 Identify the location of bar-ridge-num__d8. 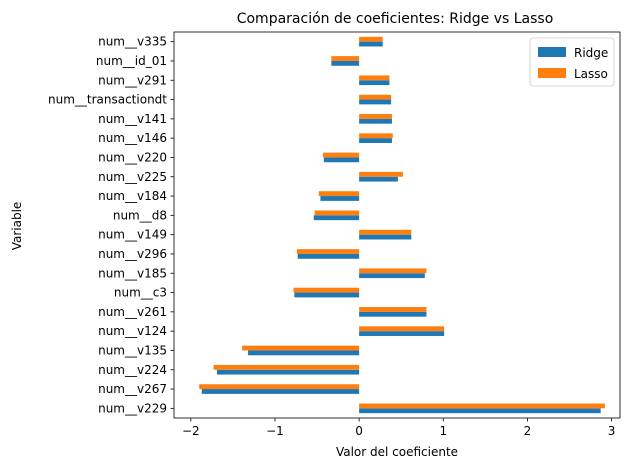
(336, 218).